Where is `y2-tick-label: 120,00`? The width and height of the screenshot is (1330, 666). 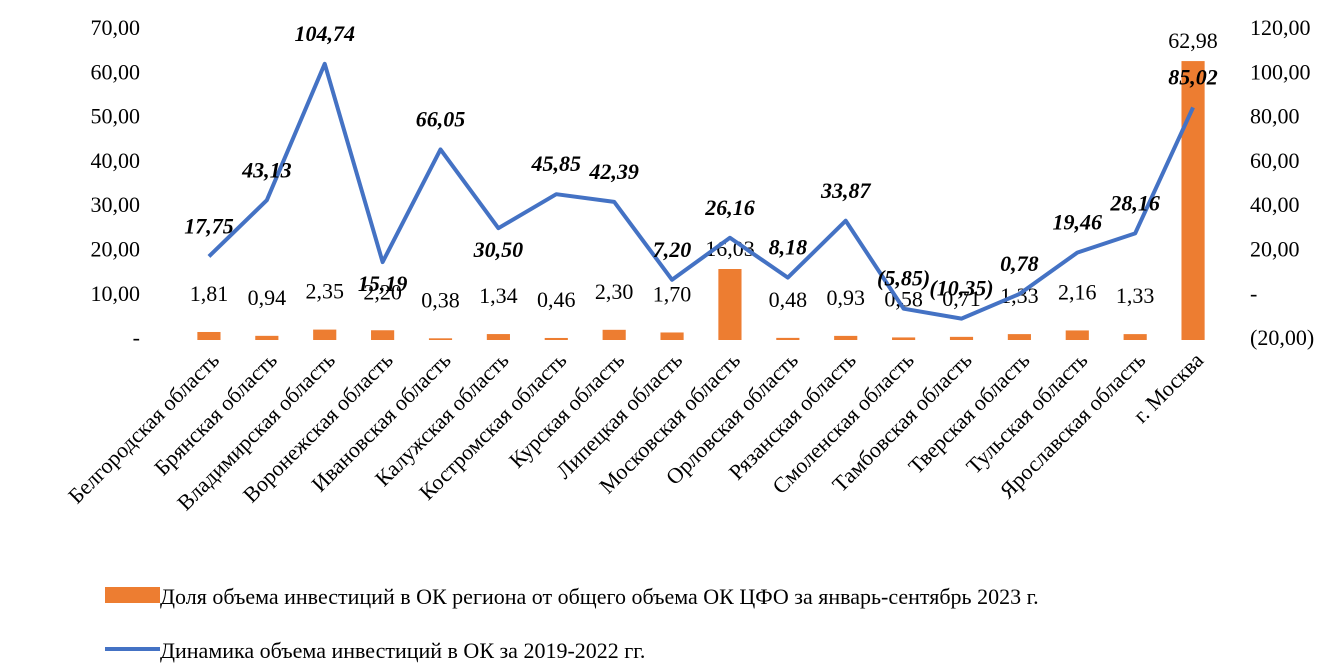 y2-tick-label: 120,00 is located at coordinates (1280, 27).